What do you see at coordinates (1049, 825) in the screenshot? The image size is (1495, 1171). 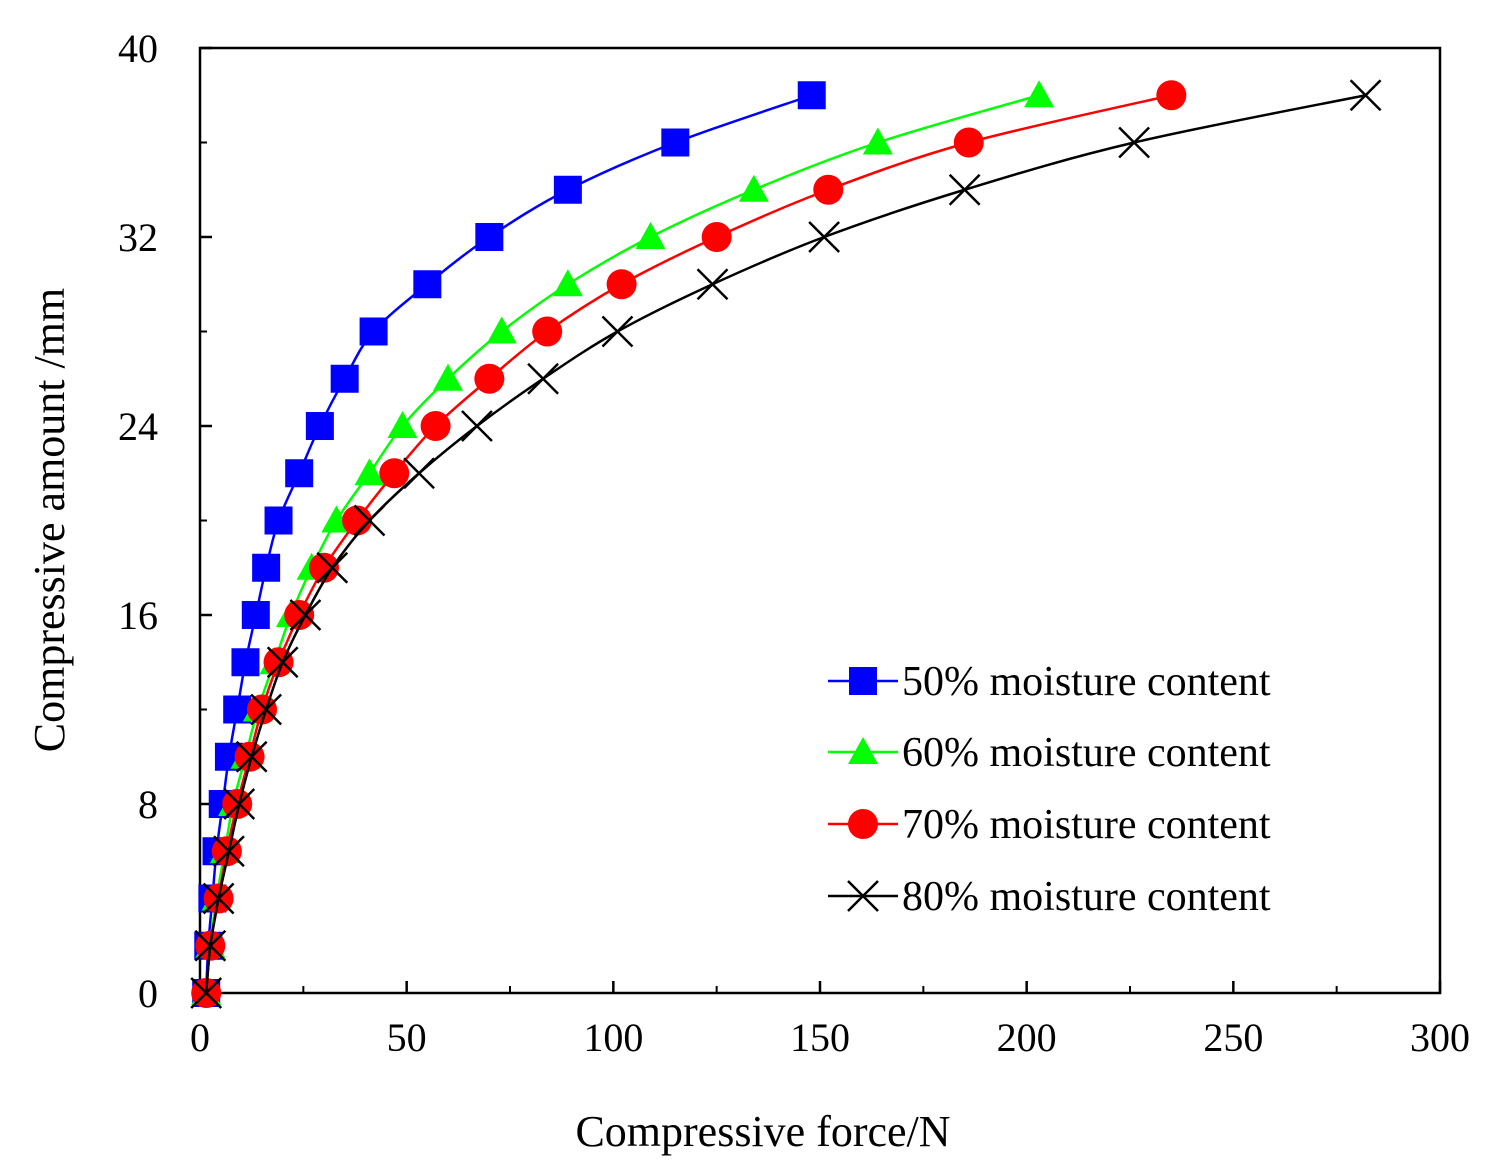 I see `legend-item: 70% moisture content` at bounding box center [1049, 825].